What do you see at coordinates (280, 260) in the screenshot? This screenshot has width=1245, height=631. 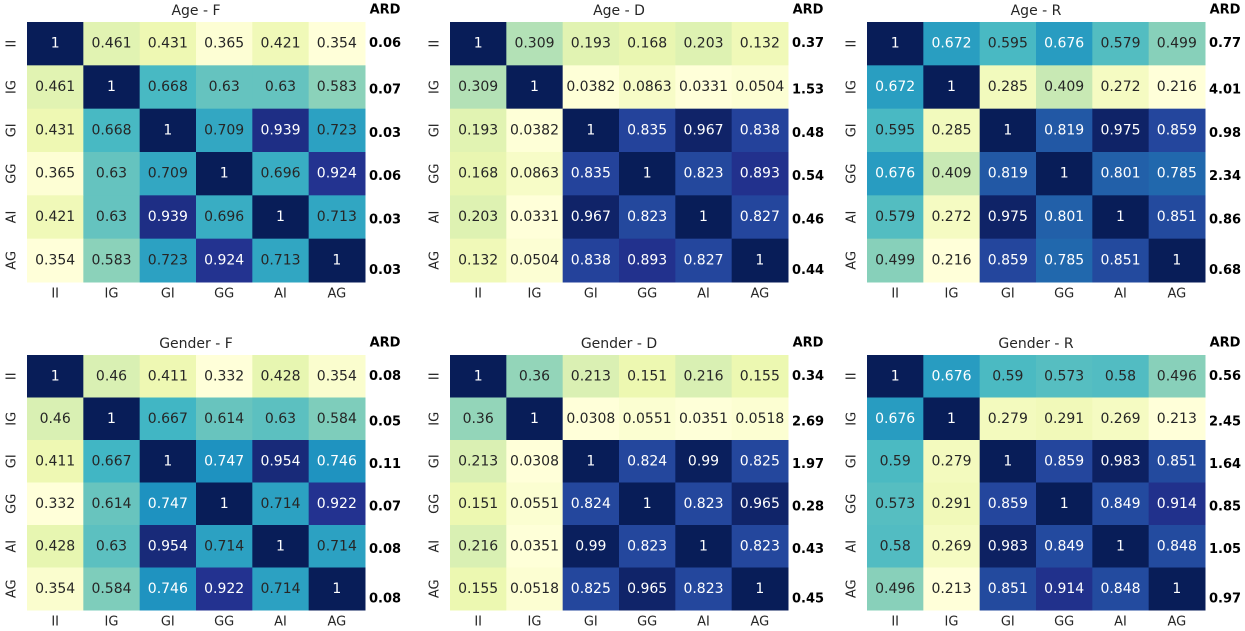 I see `cell-label: 0.713` at bounding box center [280, 260].